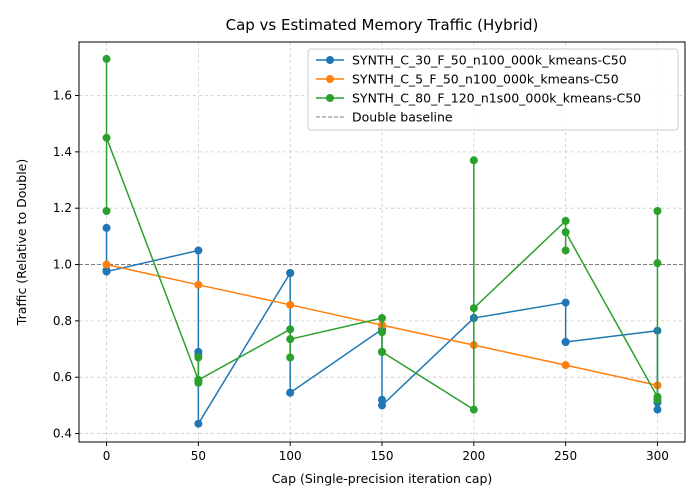  What do you see at coordinates (402, 117) in the screenshot?
I see `legend-label: Double baseline` at bounding box center [402, 117].